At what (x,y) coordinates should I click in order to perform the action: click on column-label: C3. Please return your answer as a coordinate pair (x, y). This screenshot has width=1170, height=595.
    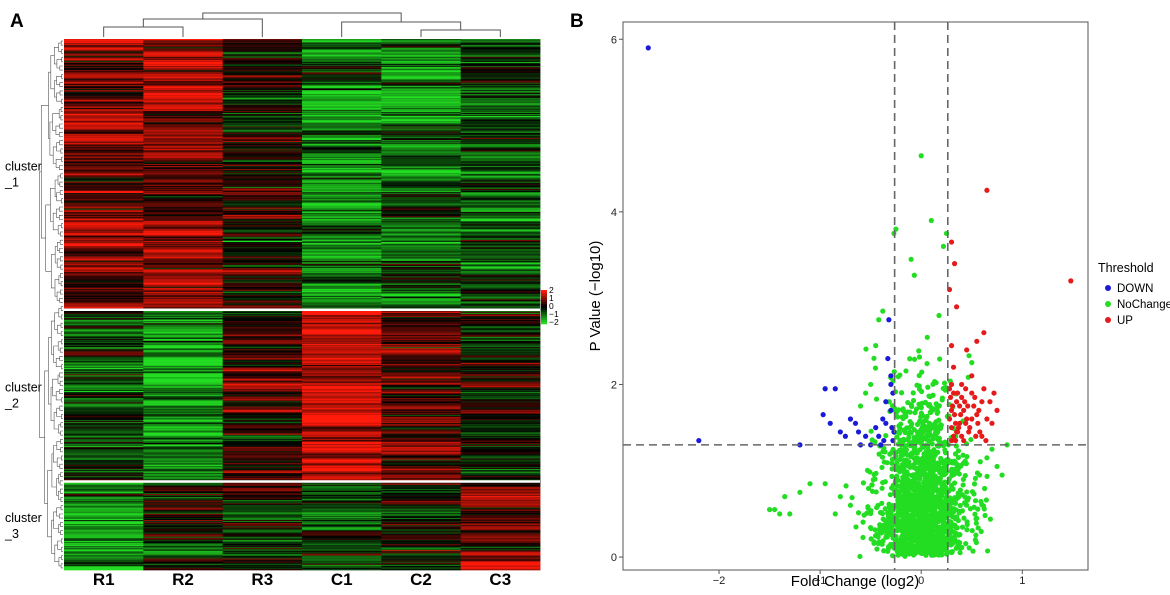
    Looking at the image, I should click on (500, 579).